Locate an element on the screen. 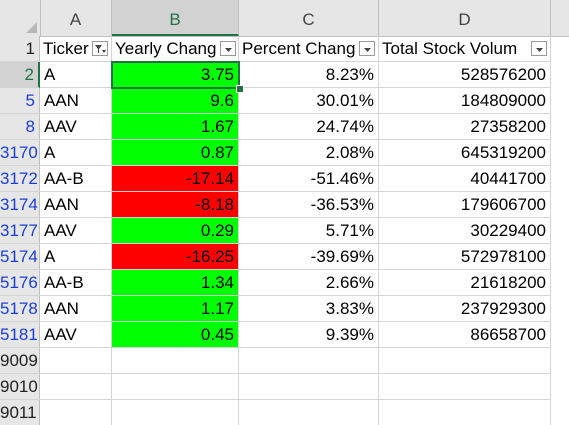  row-header: 3172 is located at coordinates (20, 179).